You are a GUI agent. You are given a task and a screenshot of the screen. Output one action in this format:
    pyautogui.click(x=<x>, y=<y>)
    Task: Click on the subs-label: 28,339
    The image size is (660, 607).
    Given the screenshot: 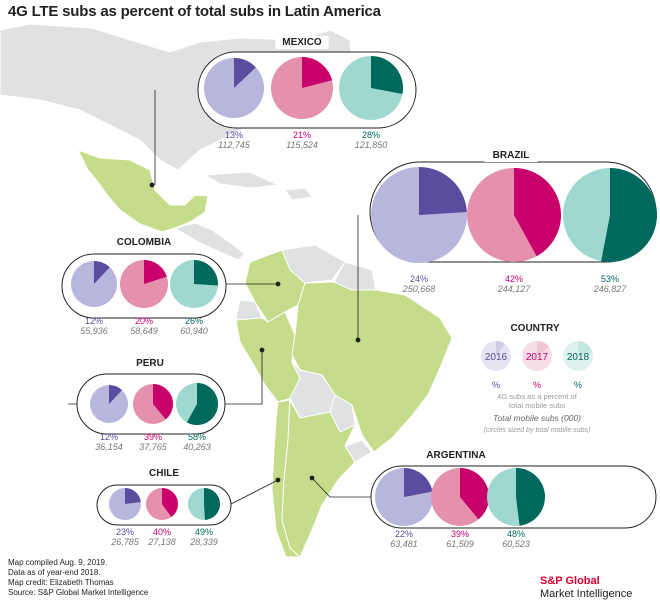 What is the action you would take?
    pyautogui.click(x=203, y=542)
    